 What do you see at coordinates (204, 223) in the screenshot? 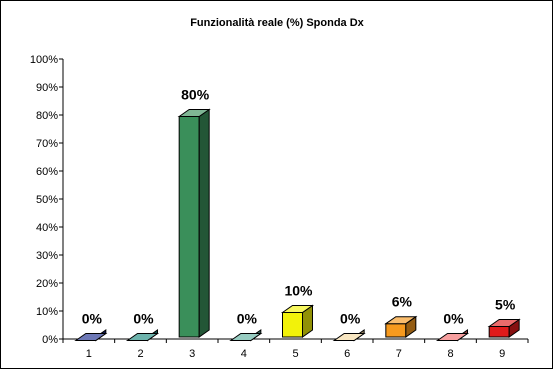
I see `bar-side-face` at bounding box center [204, 223].